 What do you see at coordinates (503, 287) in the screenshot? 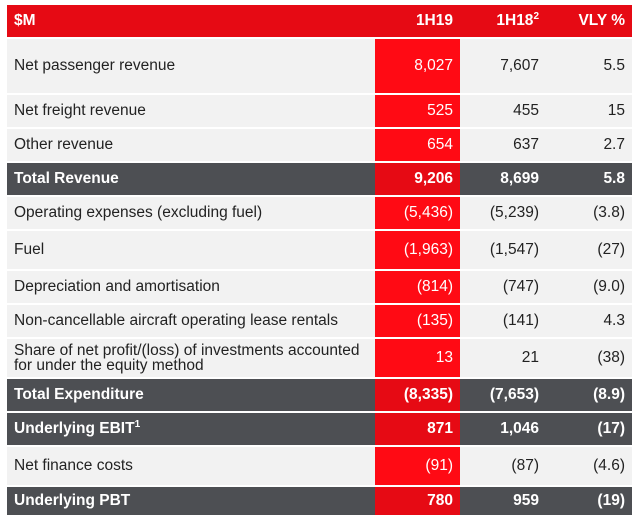
I see `value-1h18: (747)` at bounding box center [503, 287].